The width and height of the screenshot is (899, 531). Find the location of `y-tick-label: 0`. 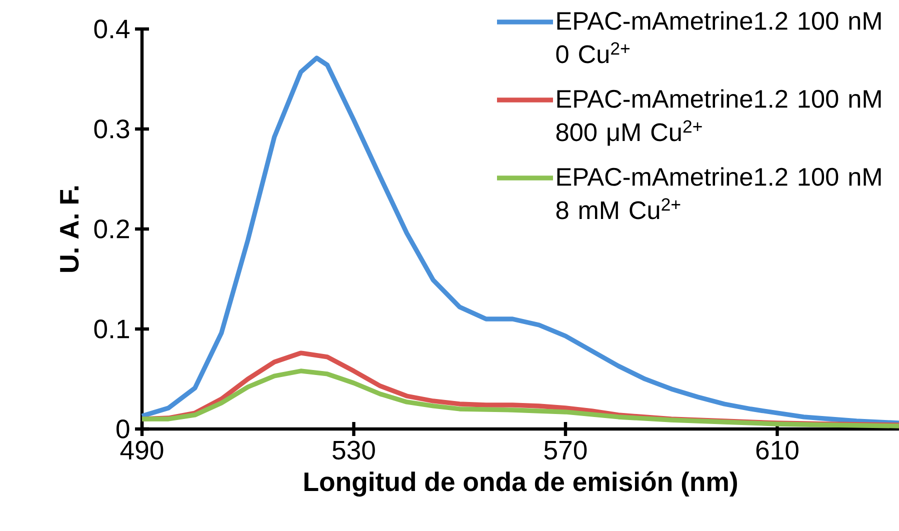

y-tick-label: 0 is located at coordinates (123, 429).